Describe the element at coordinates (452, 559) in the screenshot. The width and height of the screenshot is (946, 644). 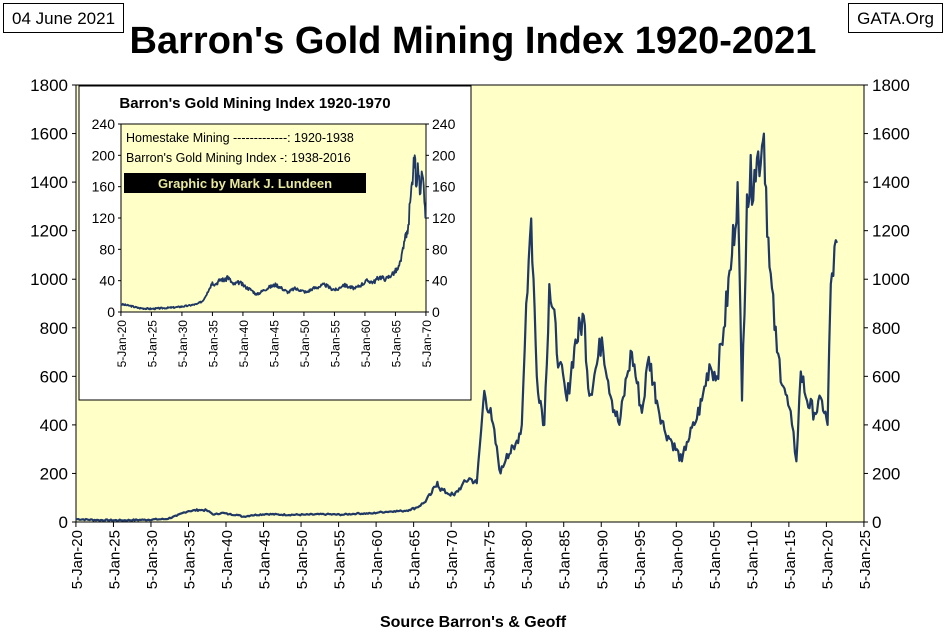
I see `x-tick-label: 5-Jan-70` at that location.